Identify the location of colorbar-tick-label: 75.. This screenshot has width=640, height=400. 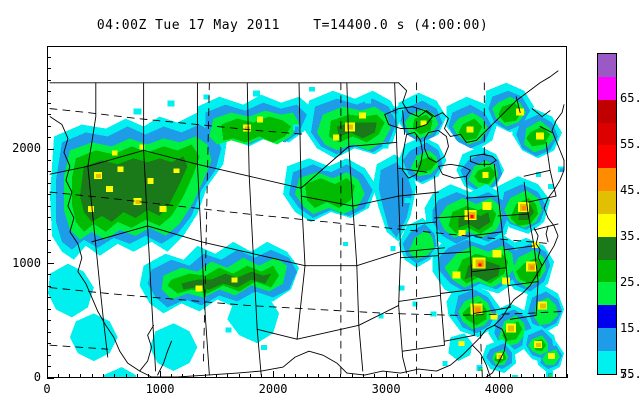
(630, 374).